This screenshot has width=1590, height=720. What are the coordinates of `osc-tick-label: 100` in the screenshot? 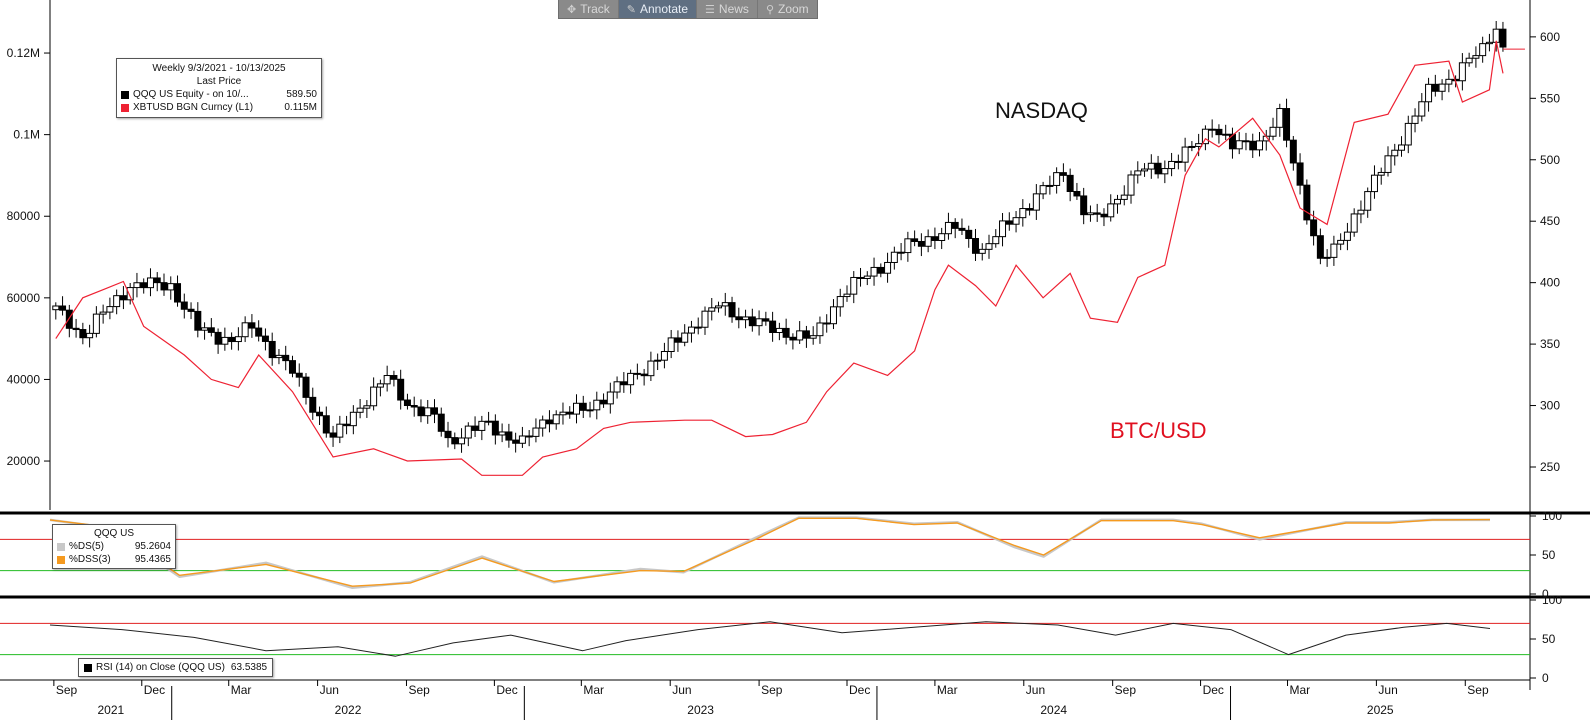 It's located at (1552, 516).